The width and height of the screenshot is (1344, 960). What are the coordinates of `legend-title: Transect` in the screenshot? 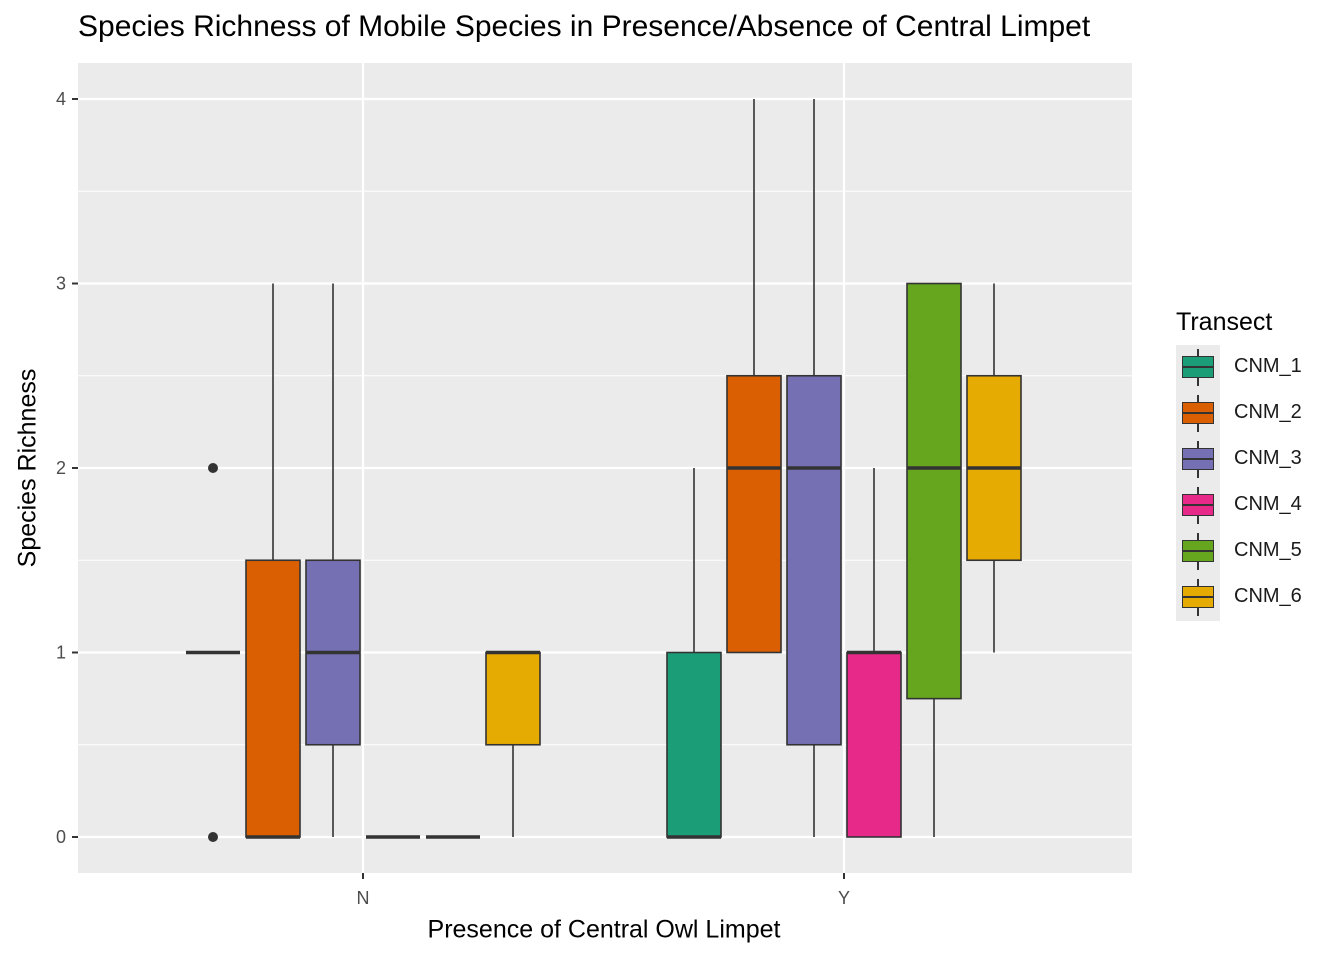 It's located at (1224, 322).